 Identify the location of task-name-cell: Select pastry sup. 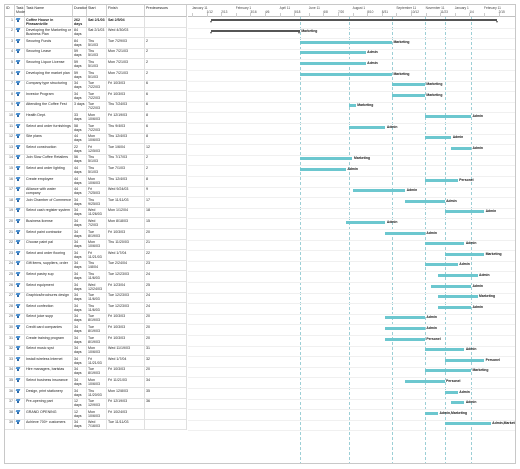
(49, 276).